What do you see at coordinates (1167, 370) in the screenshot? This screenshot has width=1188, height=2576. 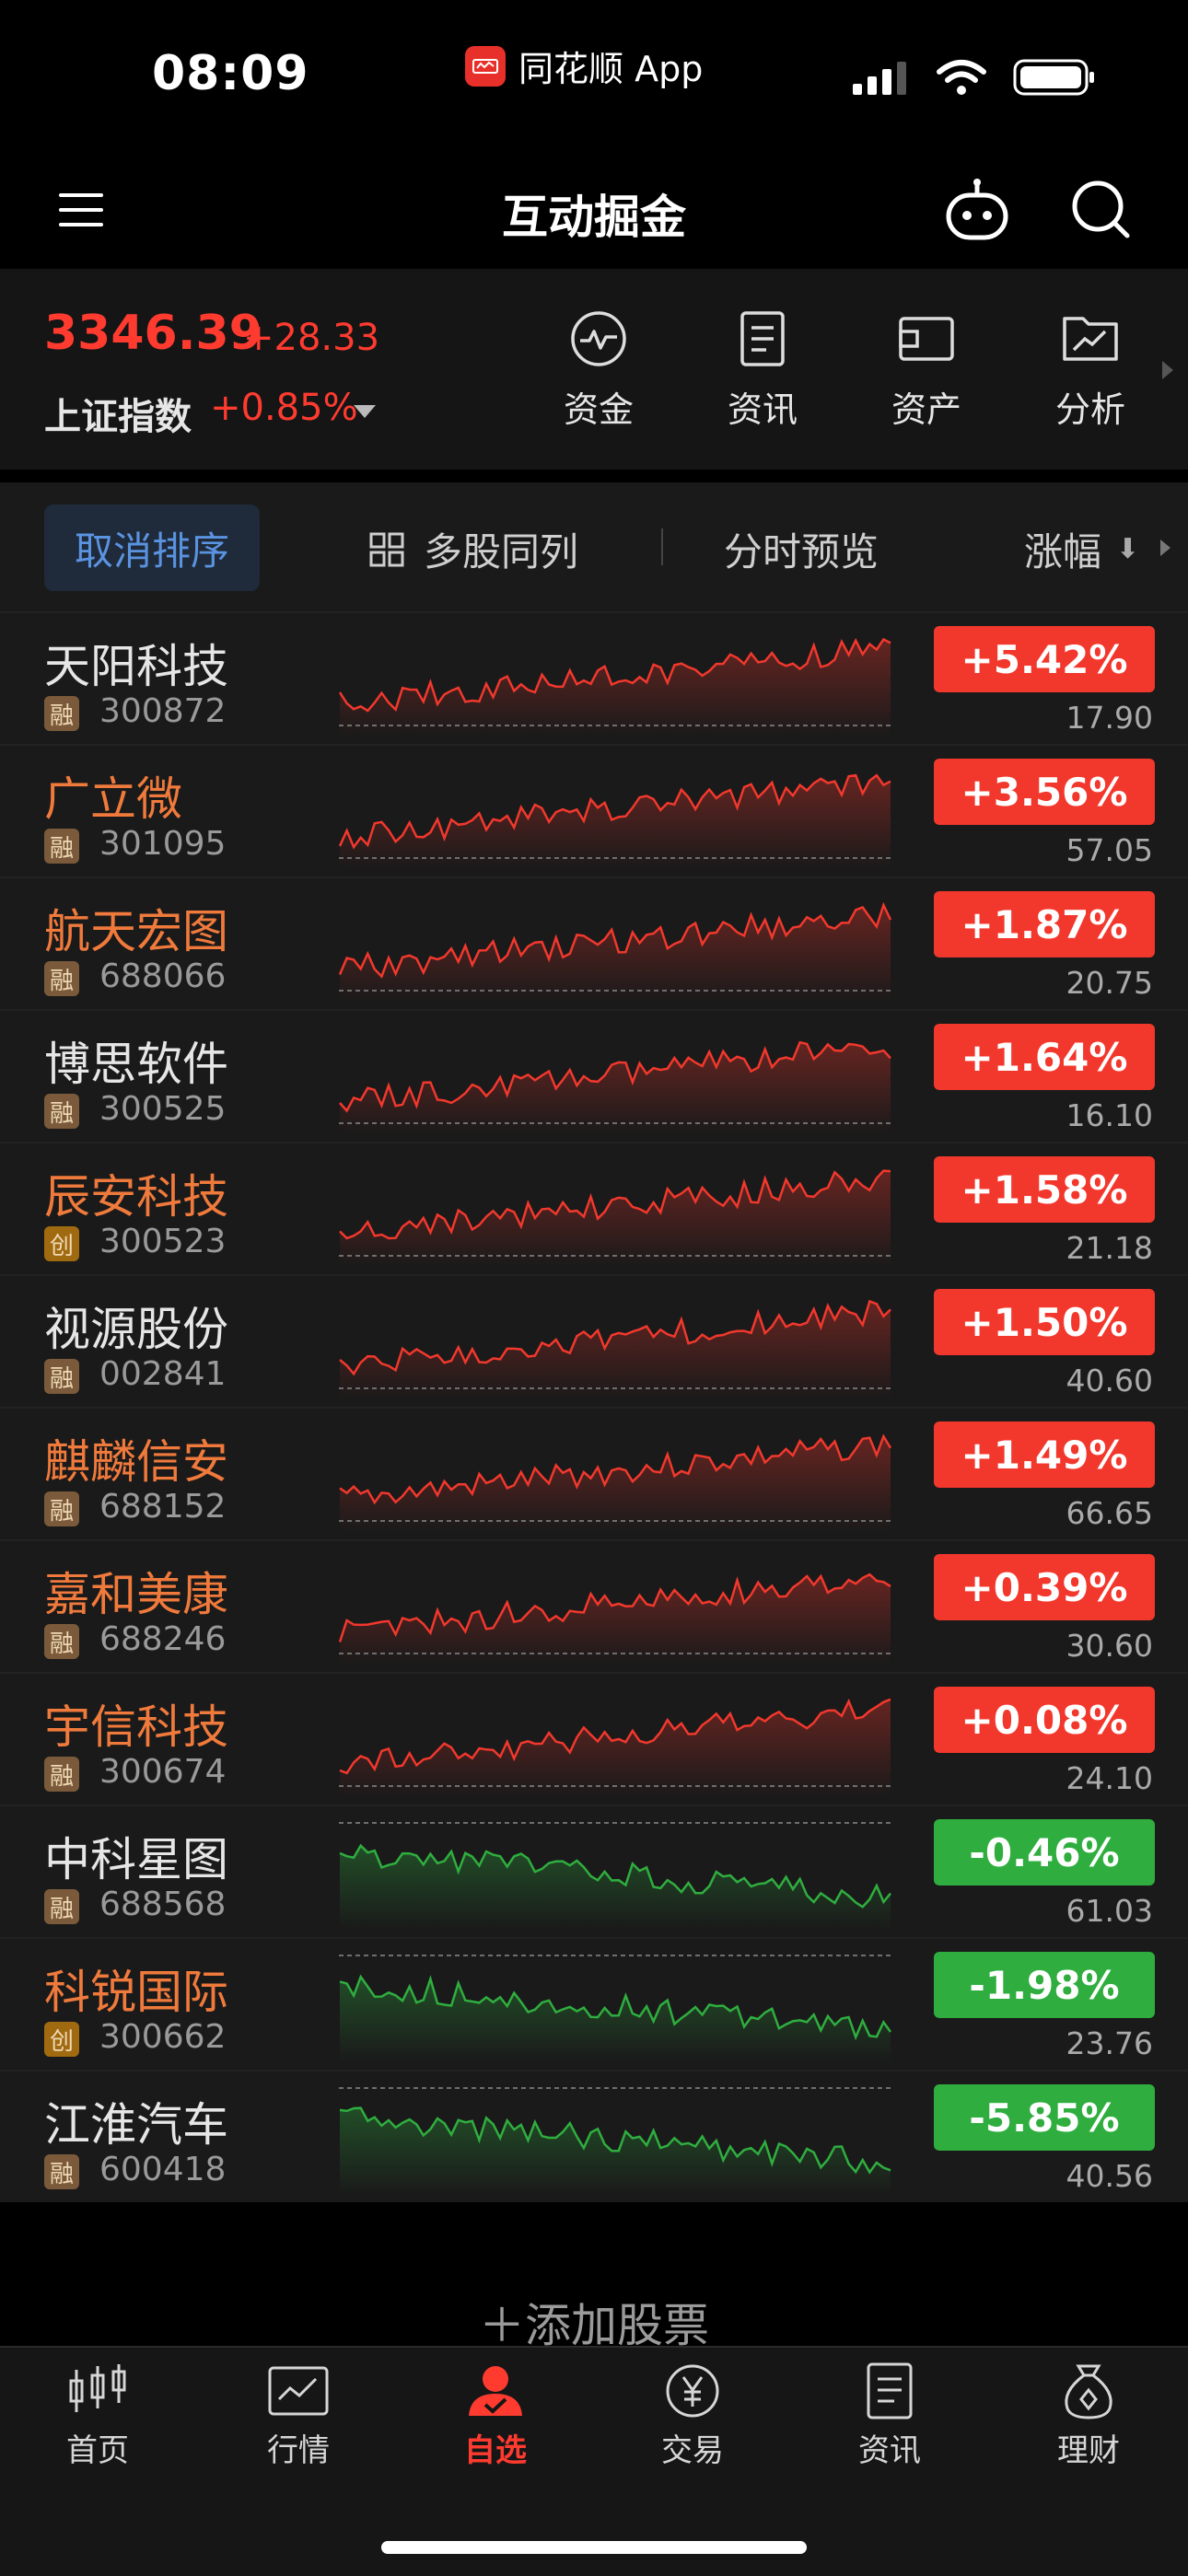 I see `scroll-right-icon` at bounding box center [1167, 370].